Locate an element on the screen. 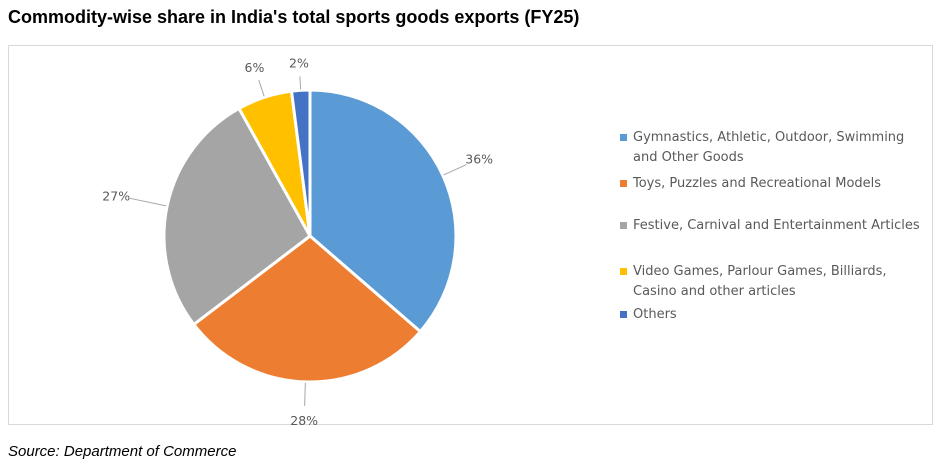 The width and height of the screenshot is (941, 462). legend-item: Others is located at coordinates (775, 315).